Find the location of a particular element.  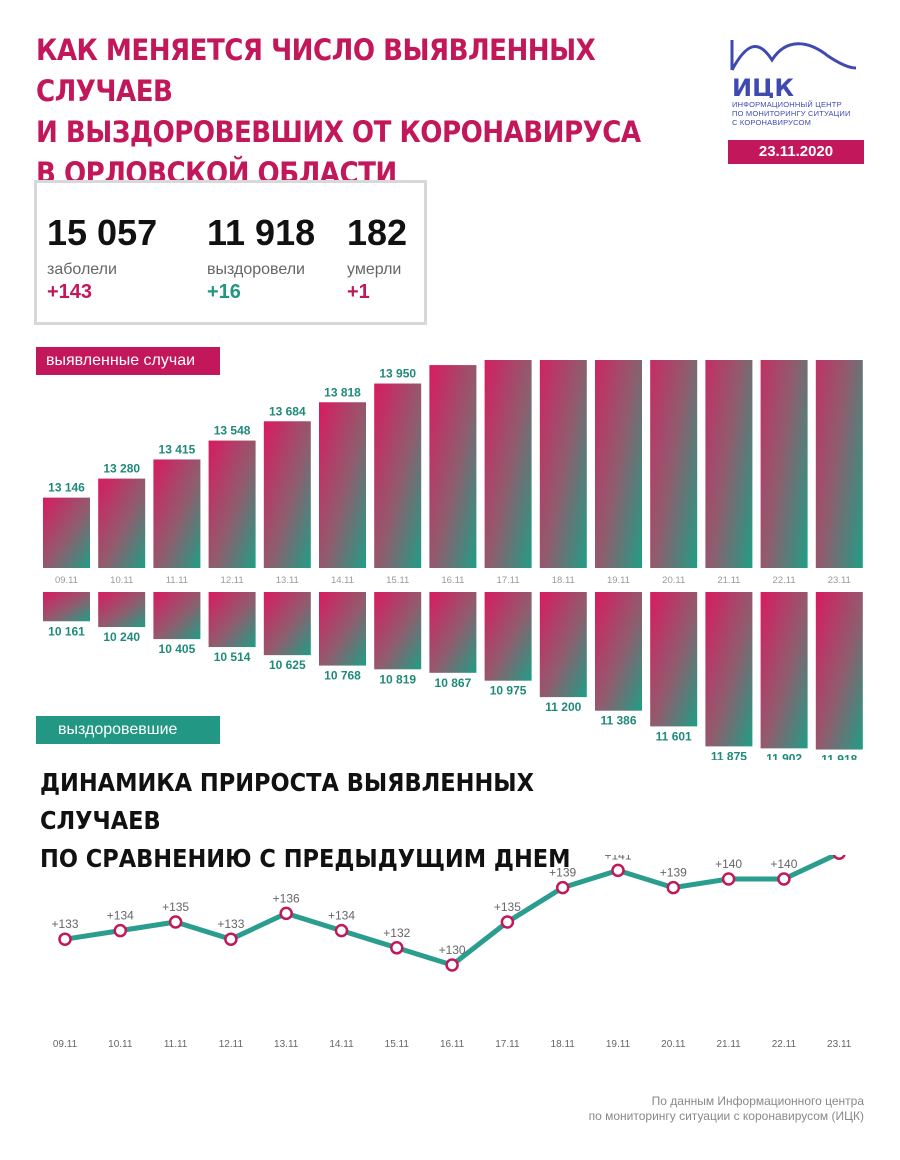

date-tick-label: 22.11 is located at coordinates (784, 580).